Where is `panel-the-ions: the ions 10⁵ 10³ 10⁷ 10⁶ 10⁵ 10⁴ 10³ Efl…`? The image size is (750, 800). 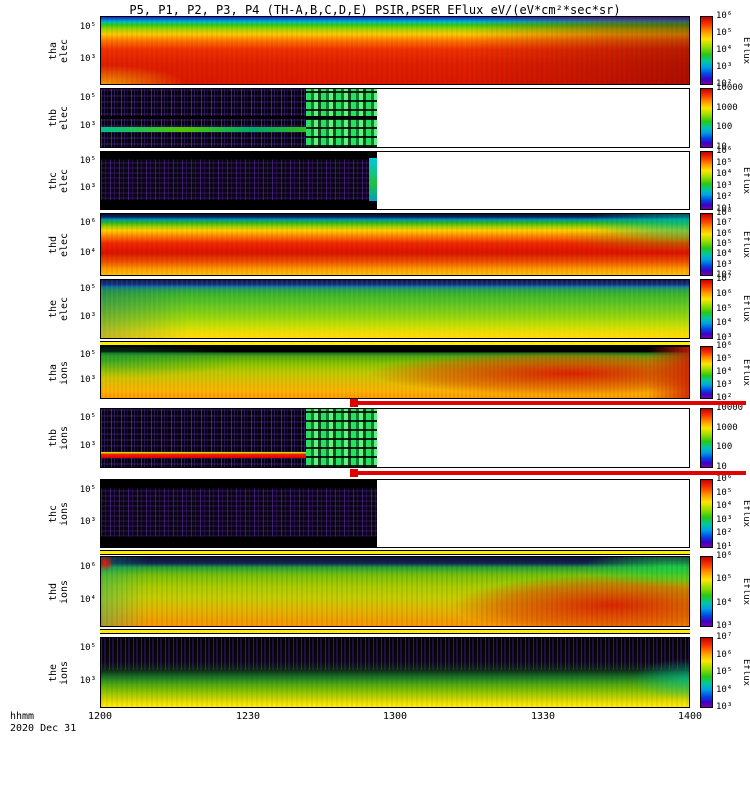 panel-the-ions: the ions 10⁵ 10³ 10⁷ 10⁶ 10⁵ 10⁴ 10³ Efl… is located at coordinates (375, 672).